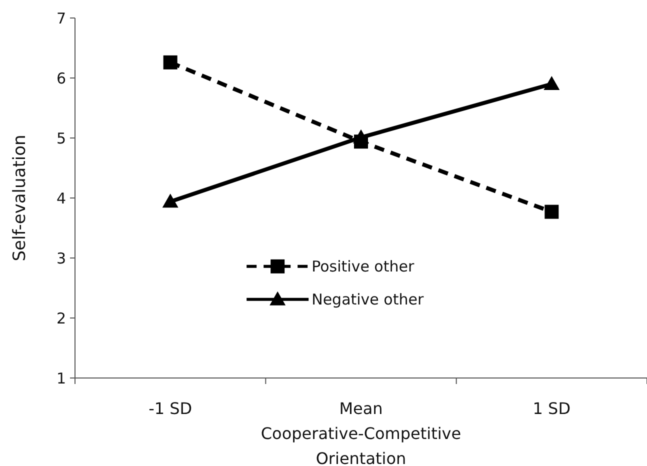 This screenshot has width=647, height=466. I want to click on y-tick-label: 3, so click(61, 258).